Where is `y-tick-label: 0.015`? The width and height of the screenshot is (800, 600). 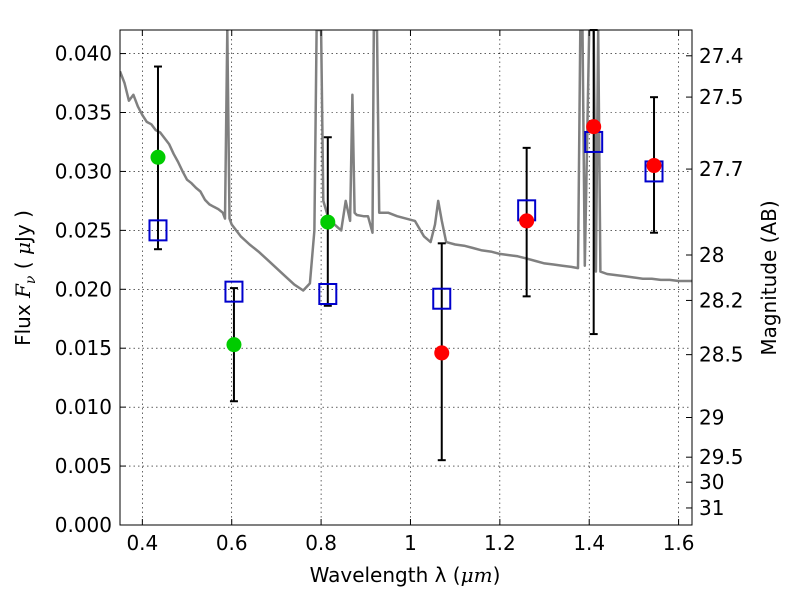
y-tick-label: 0.015 is located at coordinates (83, 348).